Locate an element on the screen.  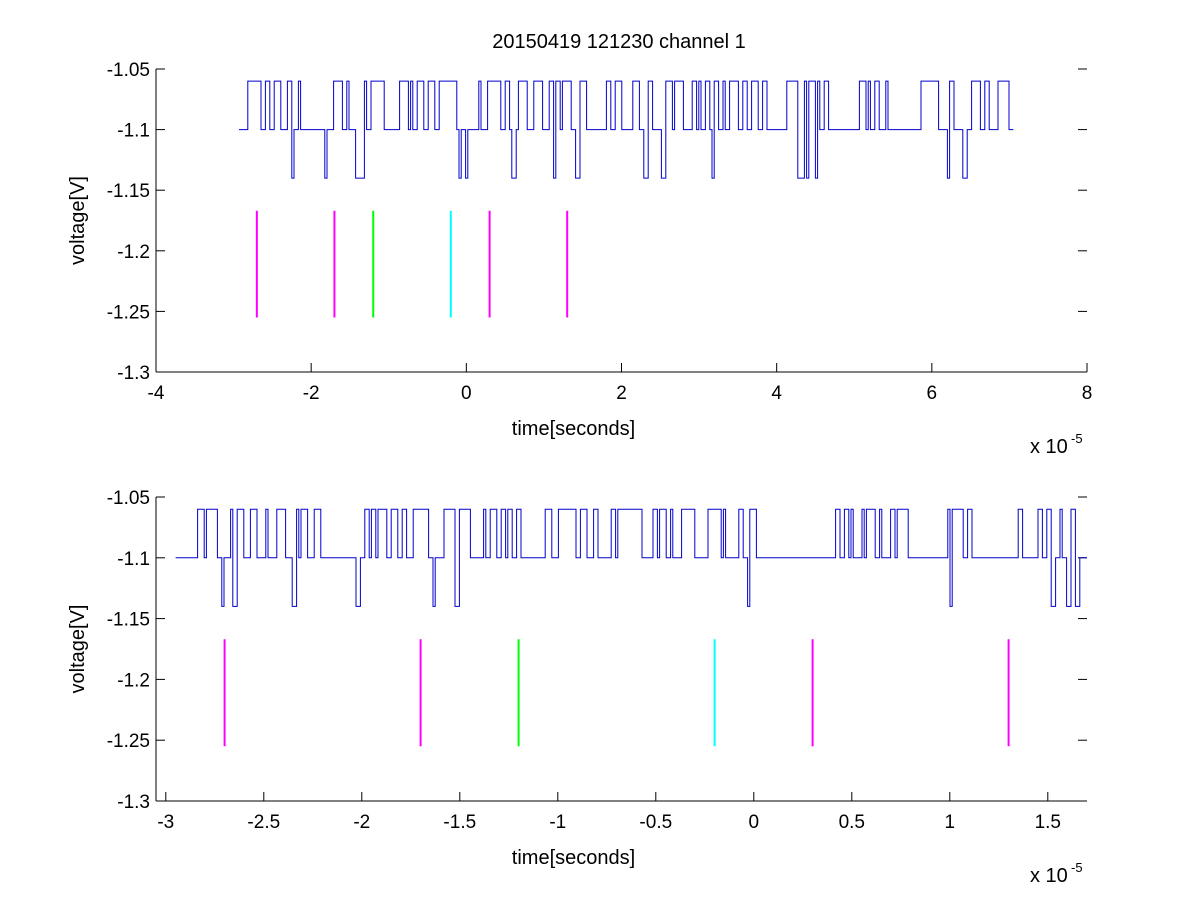
x-tick-label: 6 is located at coordinates (932, 393).